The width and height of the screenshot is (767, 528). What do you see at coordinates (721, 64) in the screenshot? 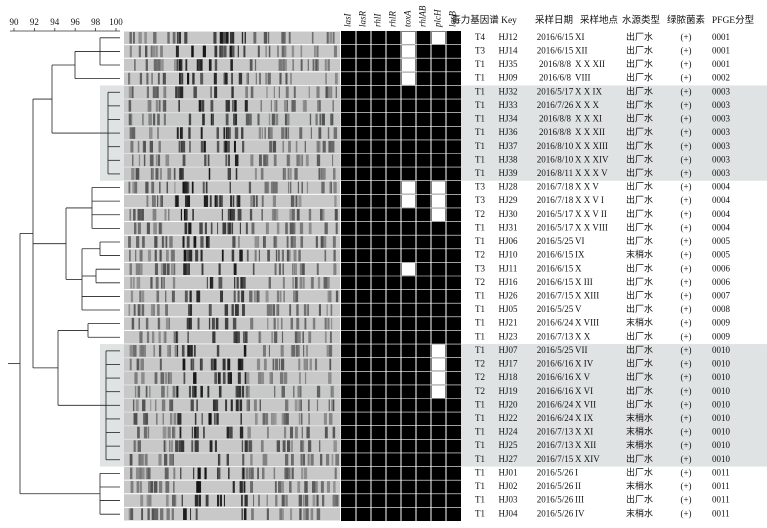
I see `cell: 0001` at bounding box center [721, 64].